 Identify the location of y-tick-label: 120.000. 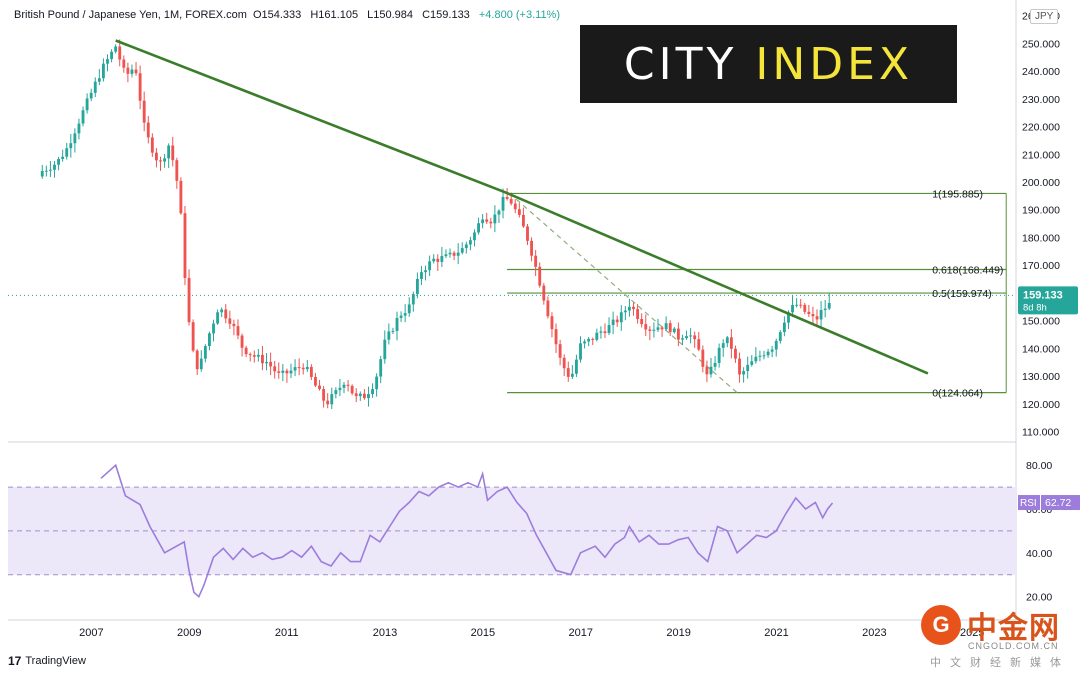
(1041, 405).